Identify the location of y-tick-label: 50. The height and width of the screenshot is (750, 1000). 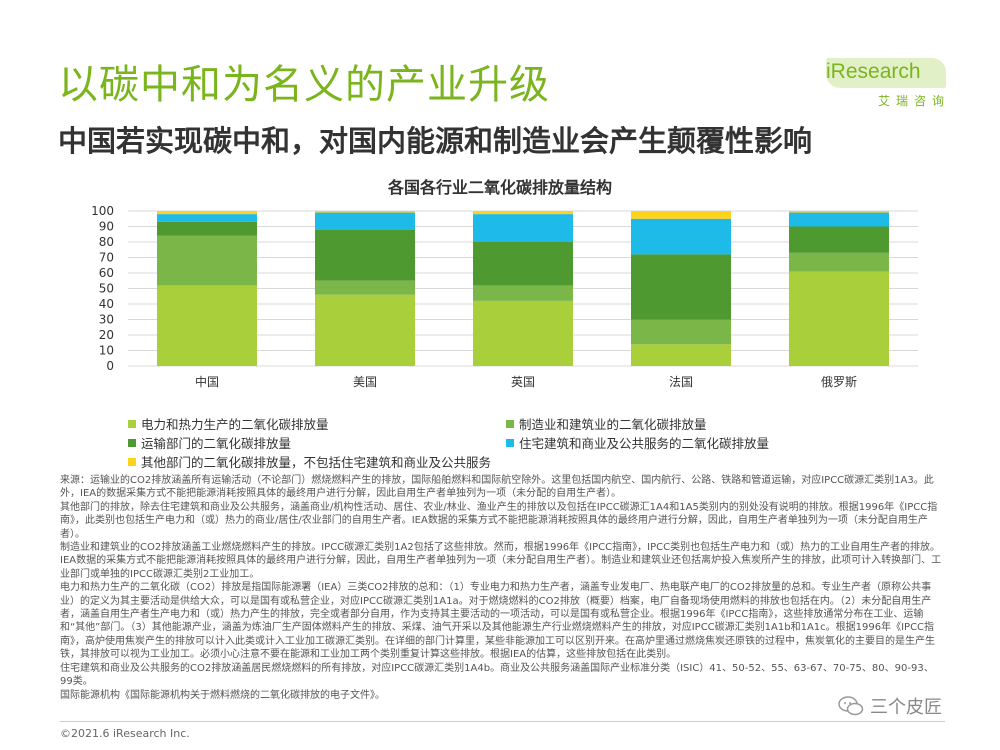
(106, 289).